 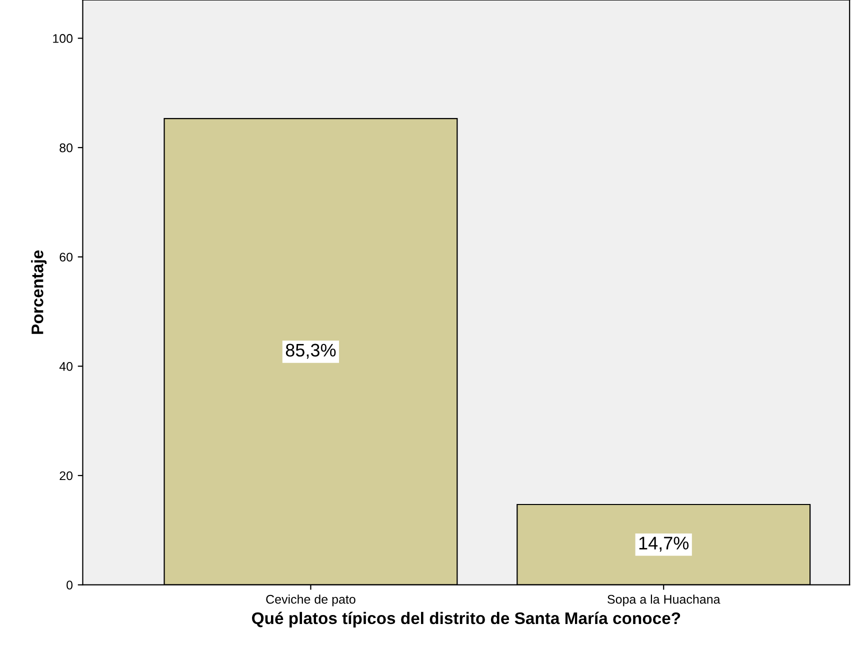 What do you see at coordinates (66, 147) in the screenshot?
I see `y-tick-label: 80` at bounding box center [66, 147].